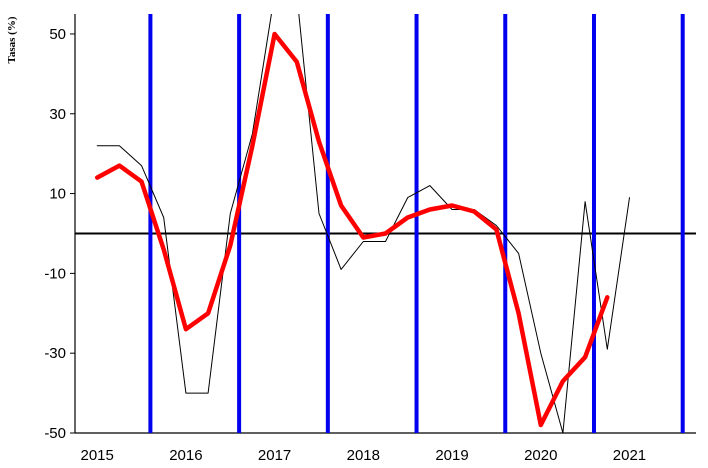 This screenshot has height=468, width=708. What do you see at coordinates (629, 455) in the screenshot?
I see `x-year-label: 2021` at bounding box center [629, 455].